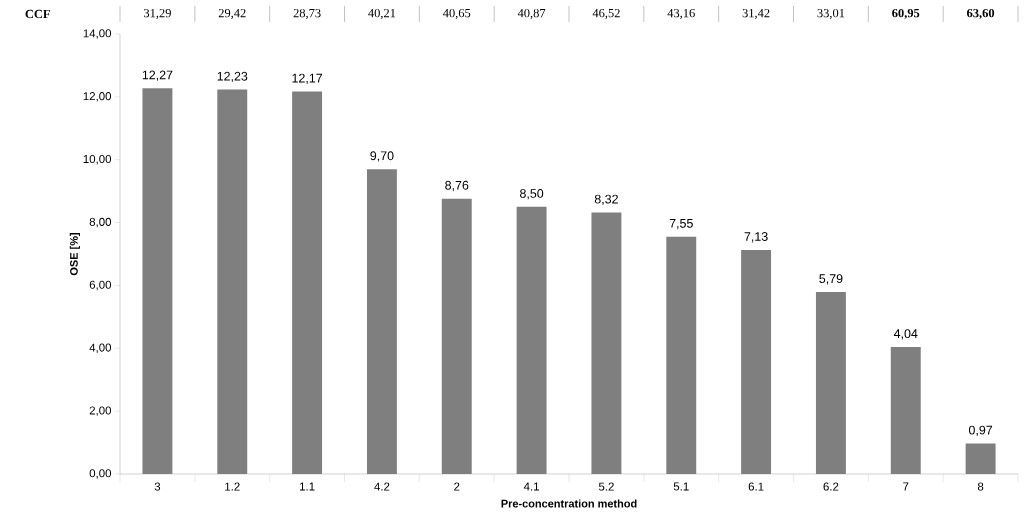 This screenshot has height=529, width=1027. Describe the element at coordinates (100, 285) in the screenshot. I see `y-tick-label: 6,00` at that location.